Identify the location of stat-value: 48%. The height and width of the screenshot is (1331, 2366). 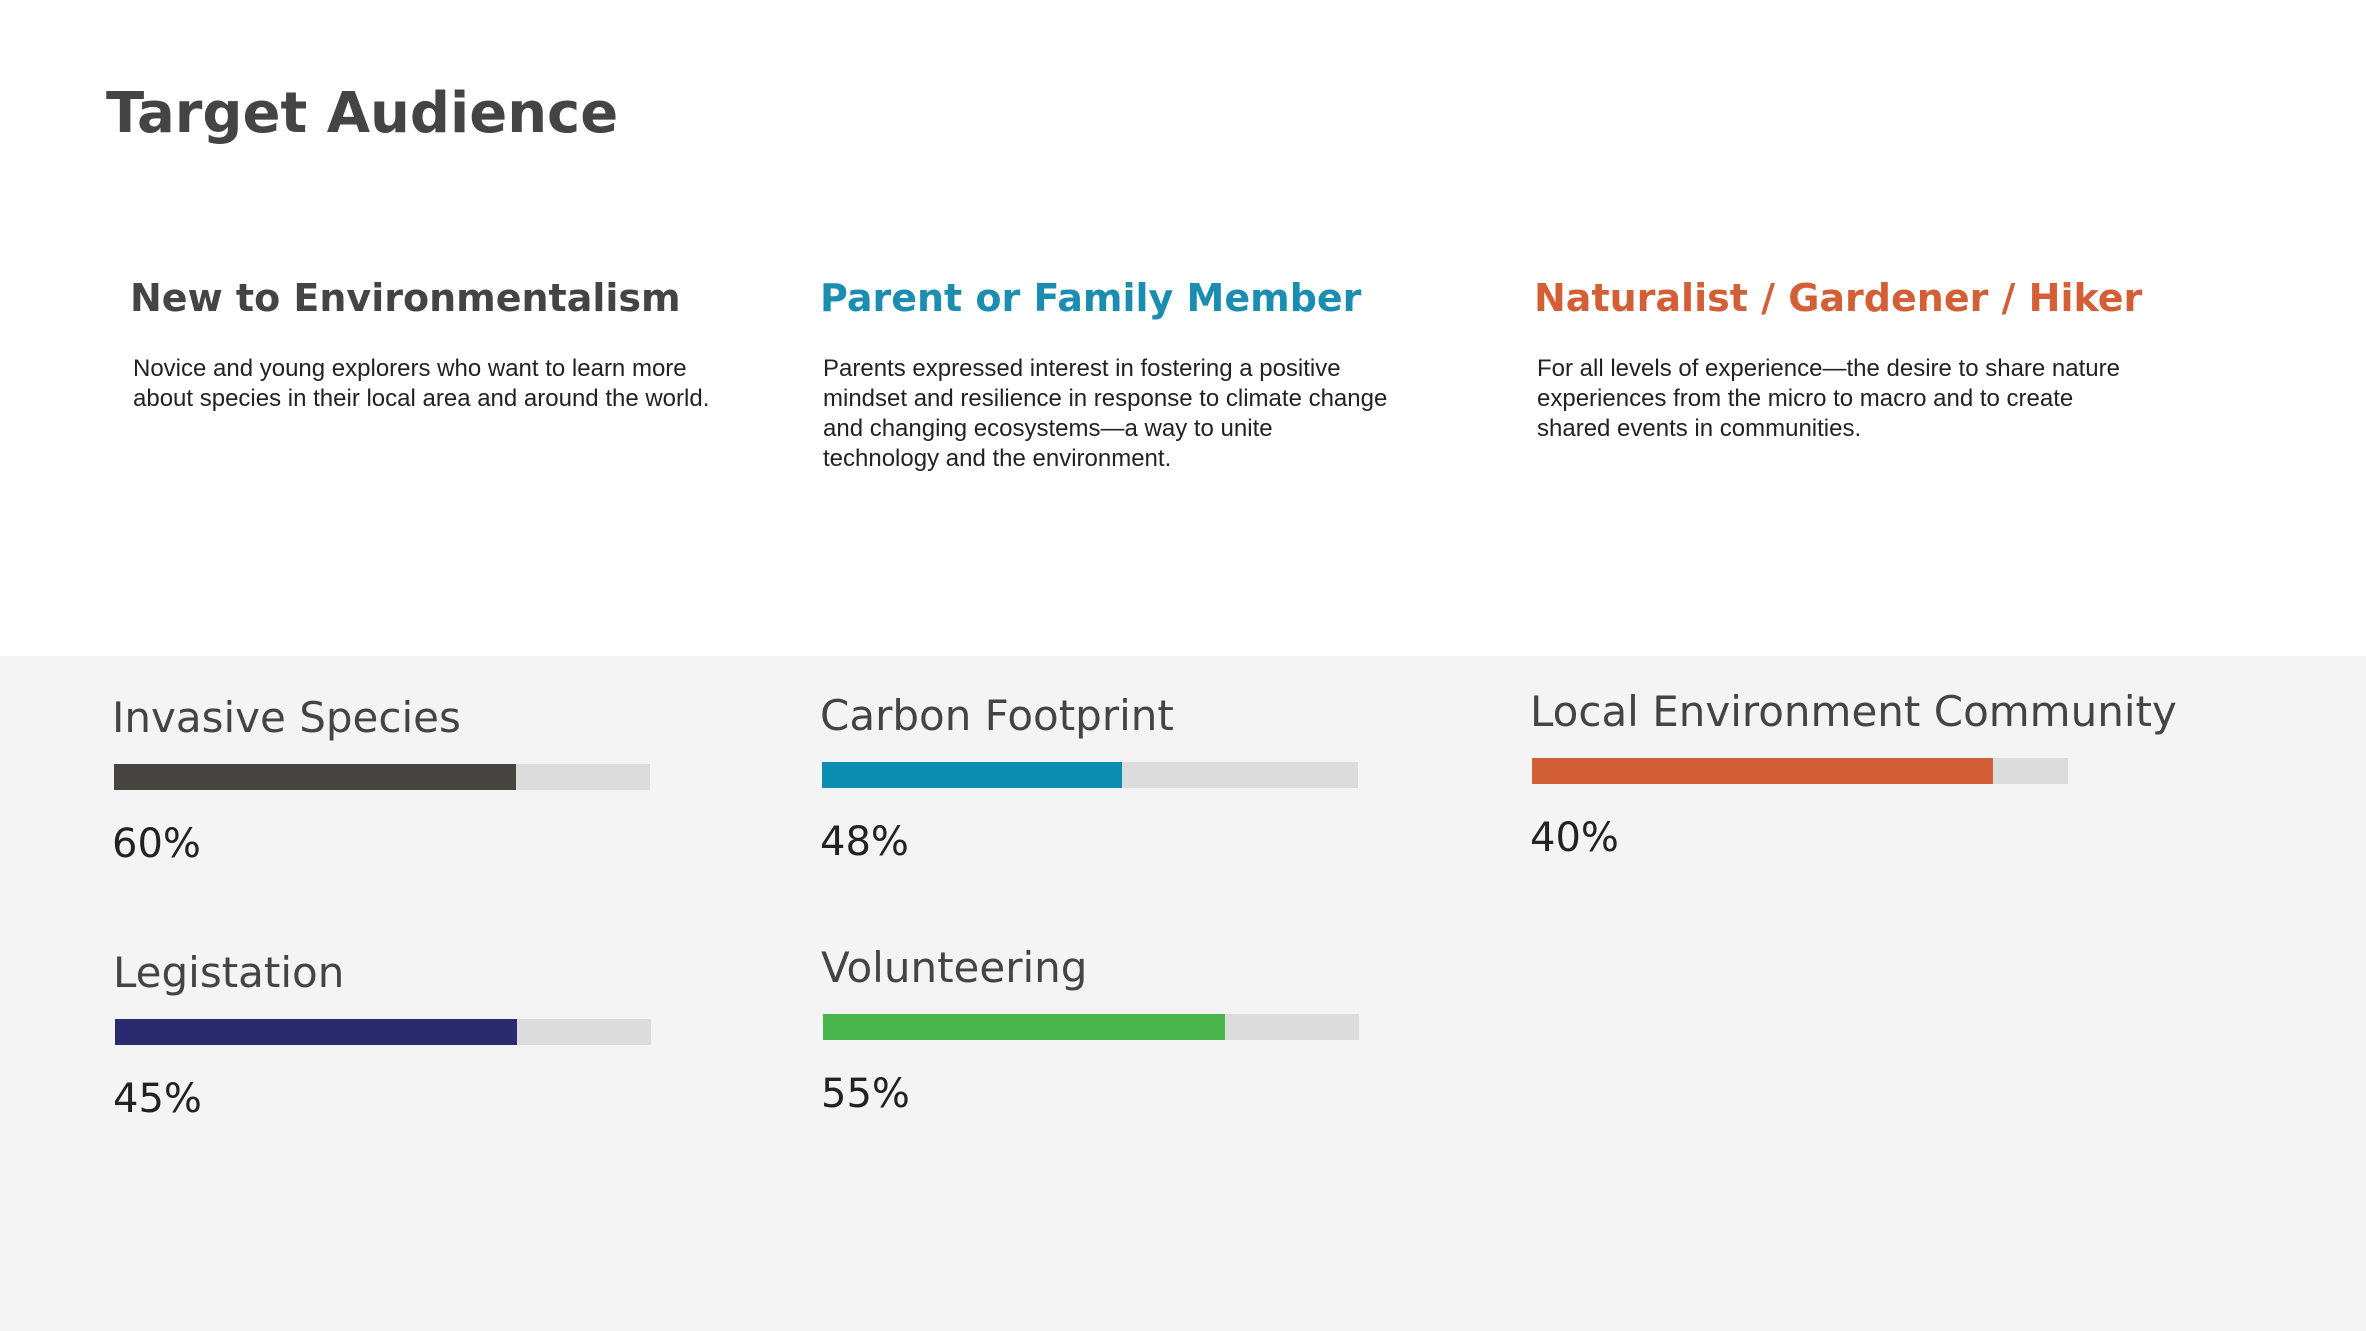
(864, 842).